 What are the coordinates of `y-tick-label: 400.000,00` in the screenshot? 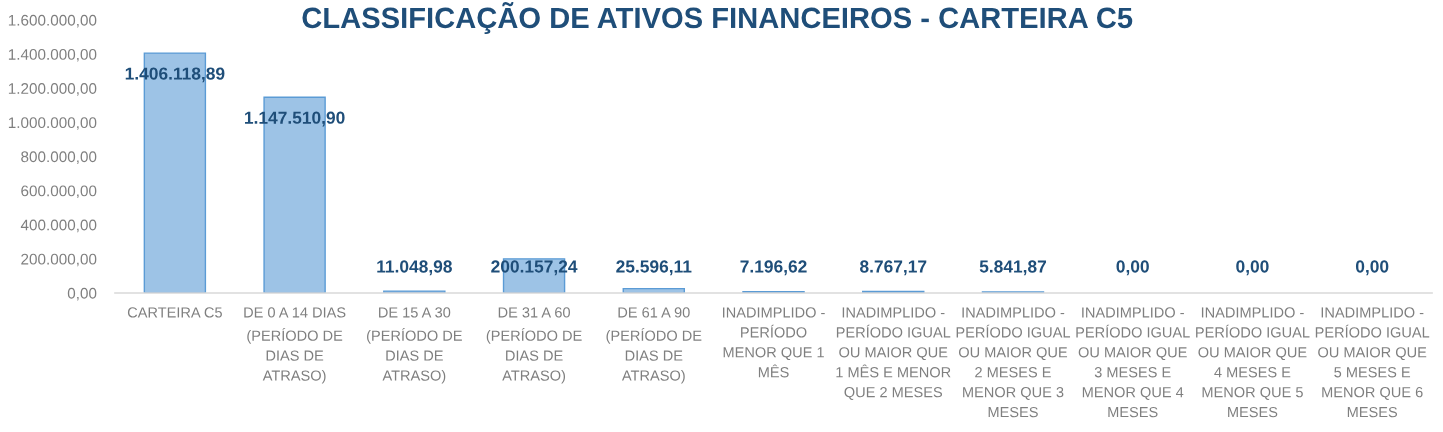 It's located at (58, 226).